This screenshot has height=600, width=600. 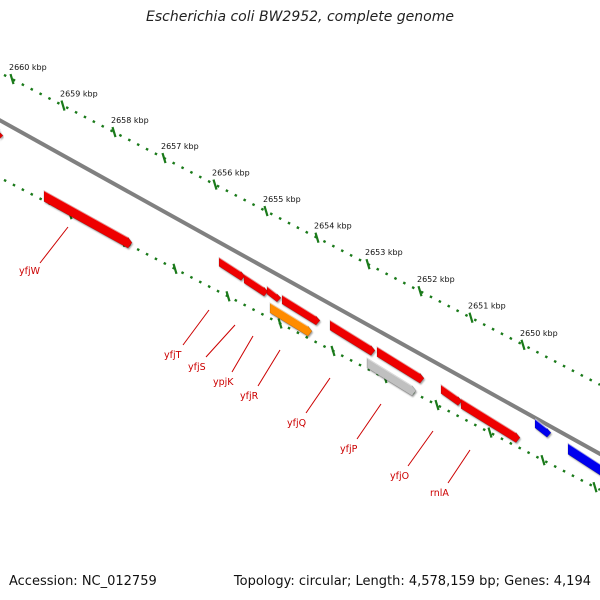 What do you see at coordinates (583, 453) in the screenshot?
I see `gene-blue-large-feature-highlight` at bounding box center [583, 453].